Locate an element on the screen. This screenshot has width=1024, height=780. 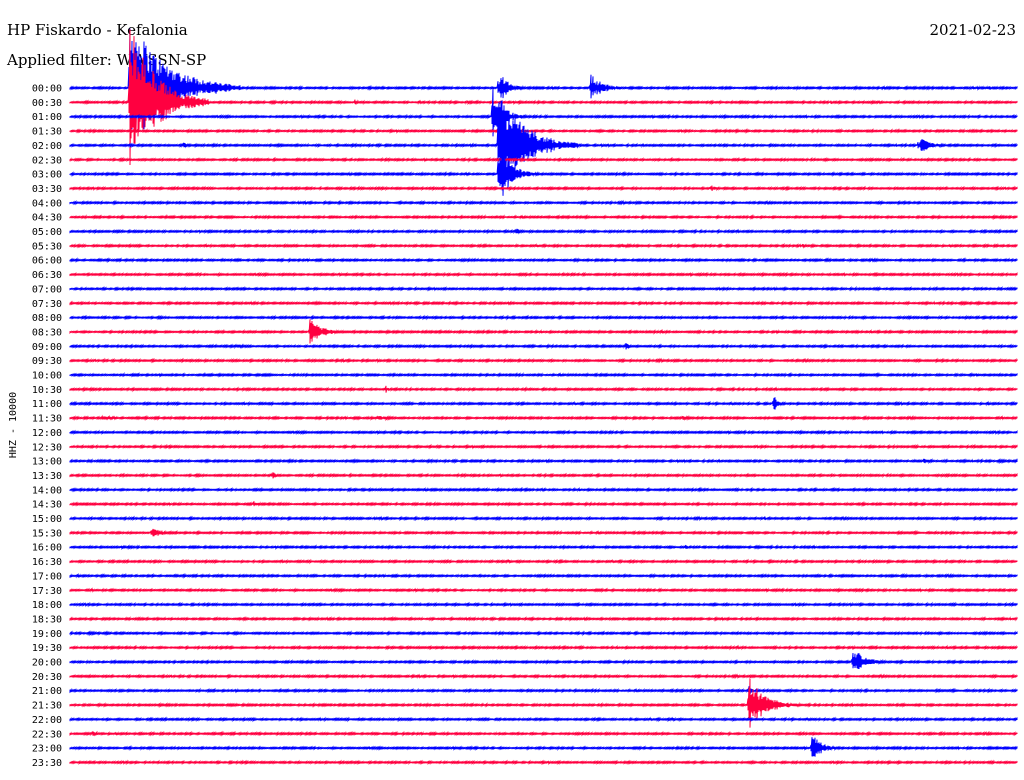
row-time-label: 18:30 is located at coordinates (47, 619).